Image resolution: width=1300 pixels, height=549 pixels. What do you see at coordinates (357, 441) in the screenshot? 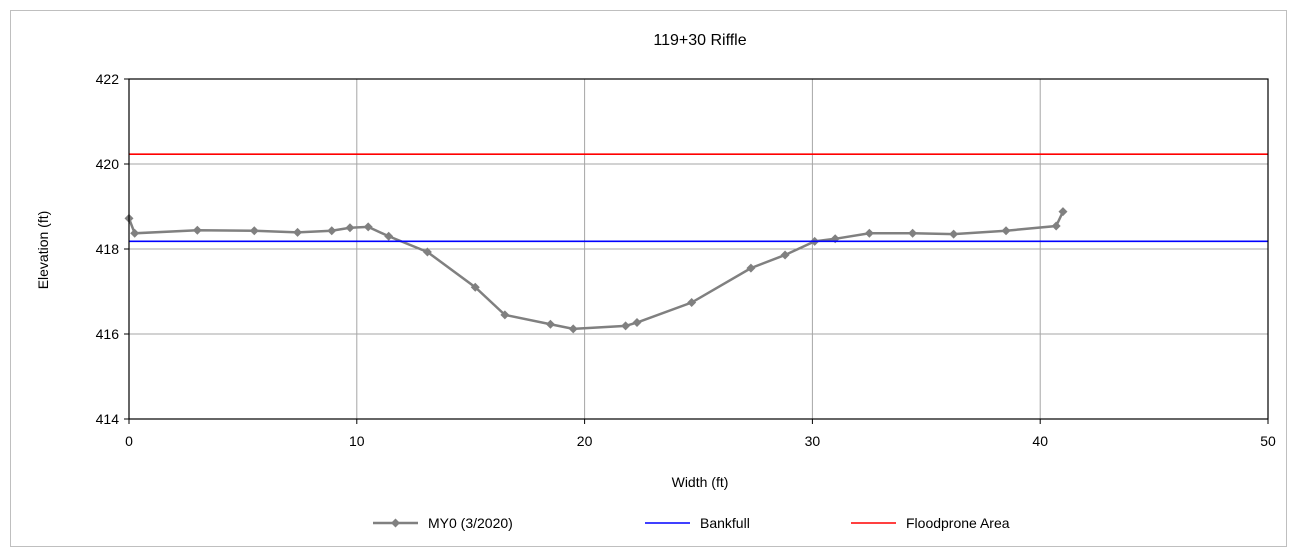
I see `x-tick-label: 10` at bounding box center [357, 441].